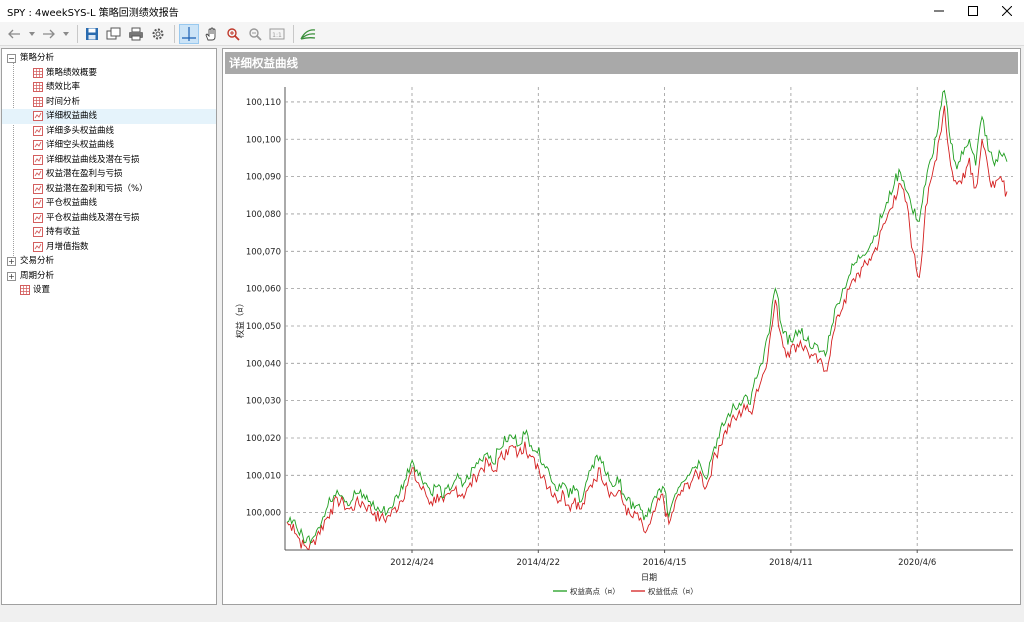 The height and width of the screenshot is (622, 1024). Describe the element at coordinates (673, 591) in the screenshot. I see `legend-label: 权益低点（¤）` at that location.